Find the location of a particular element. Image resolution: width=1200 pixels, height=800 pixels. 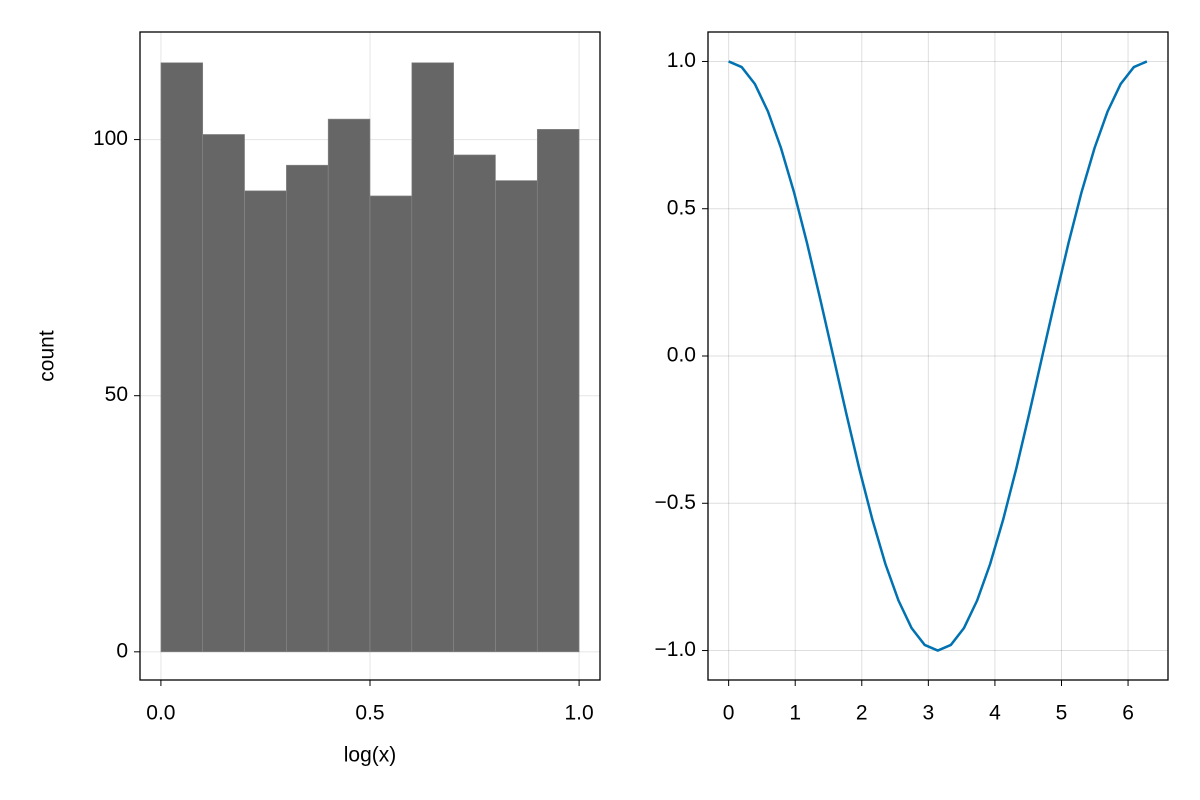

x-tick-label: 0.5 is located at coordinates (369, 713).